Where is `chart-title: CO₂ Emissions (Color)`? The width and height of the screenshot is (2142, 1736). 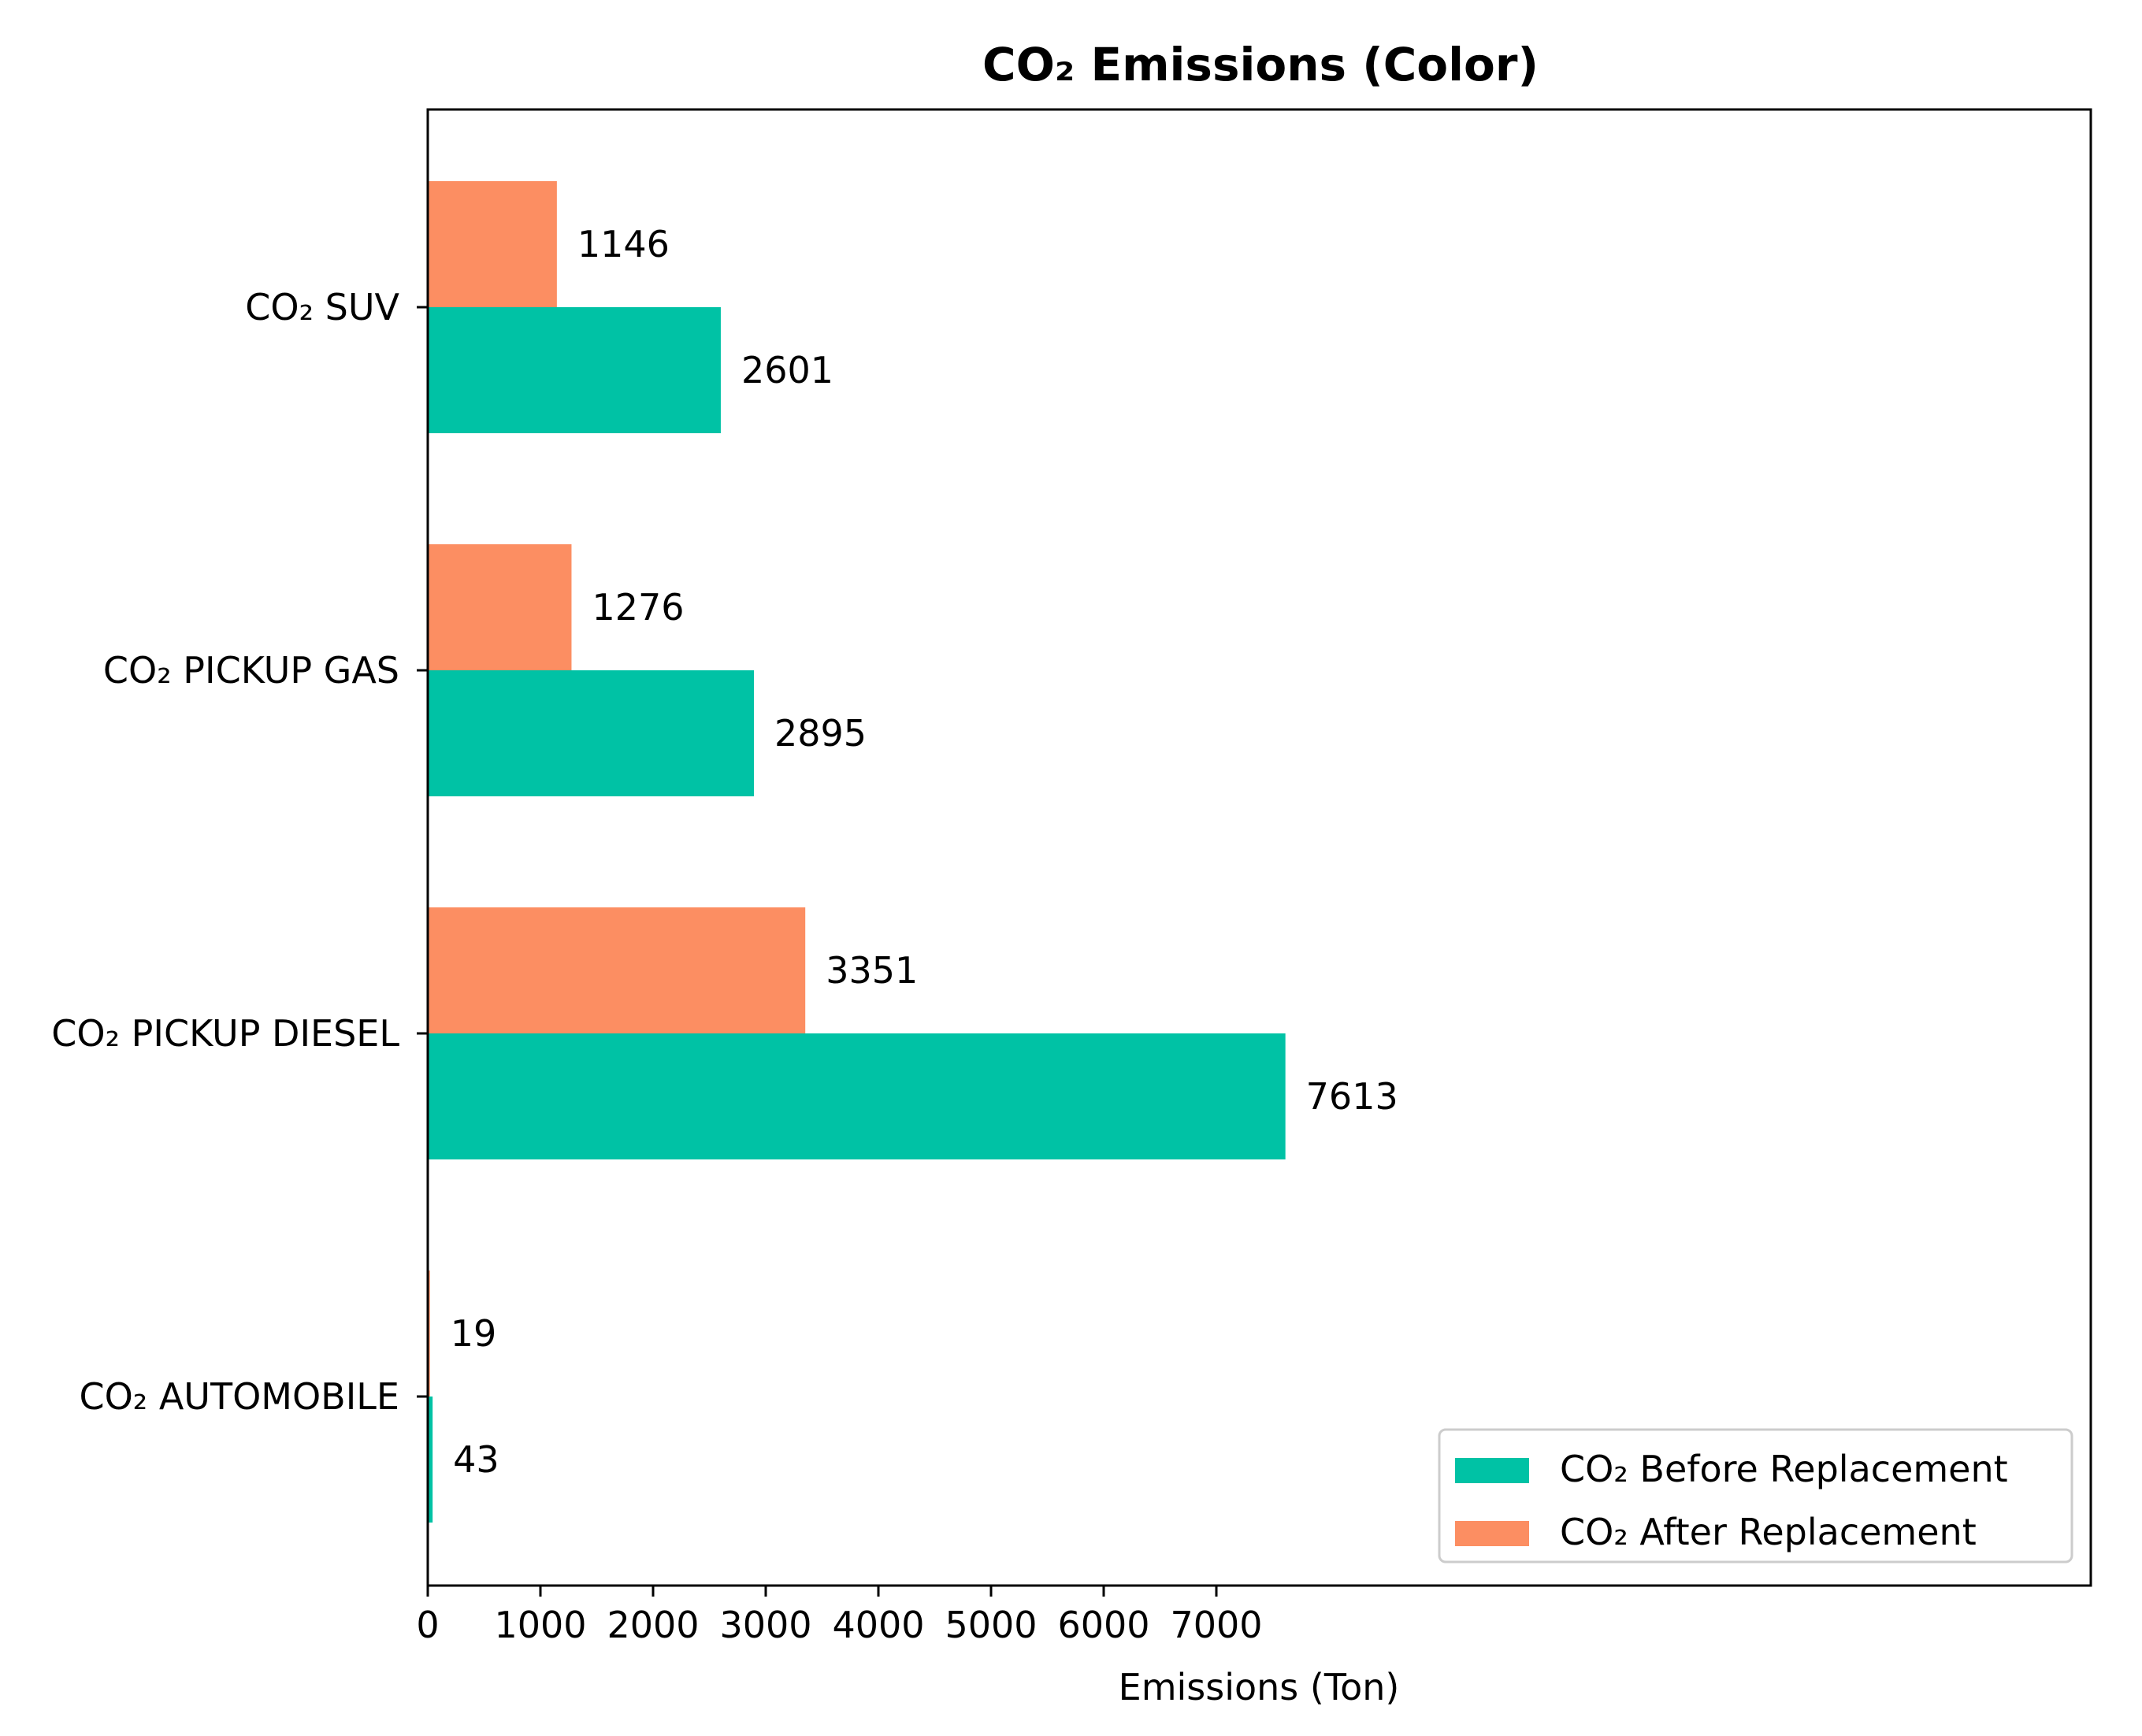
chart-title: CO₂ Emissions (Color) is located at coordinates (1260, 65).